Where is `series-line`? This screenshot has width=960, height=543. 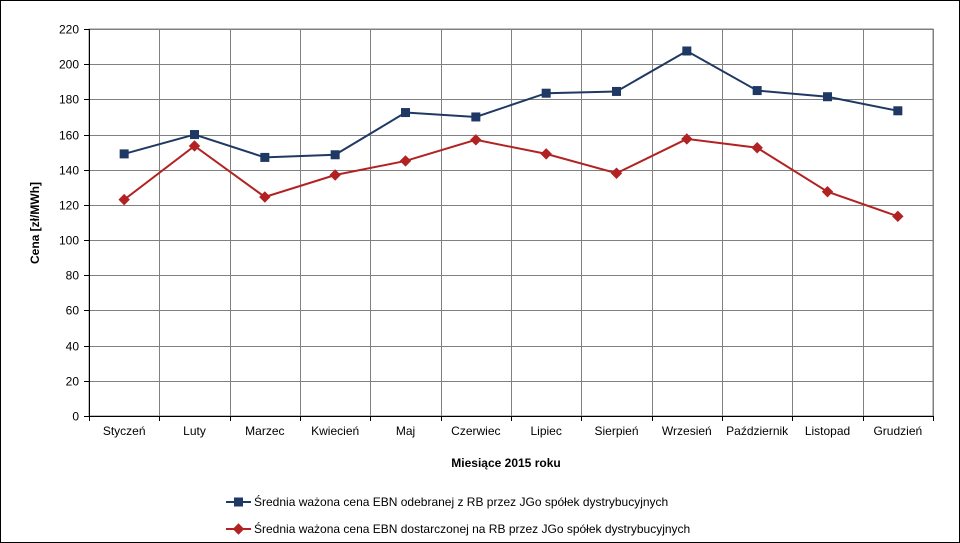
series-line is located at coordinates (511, 177).